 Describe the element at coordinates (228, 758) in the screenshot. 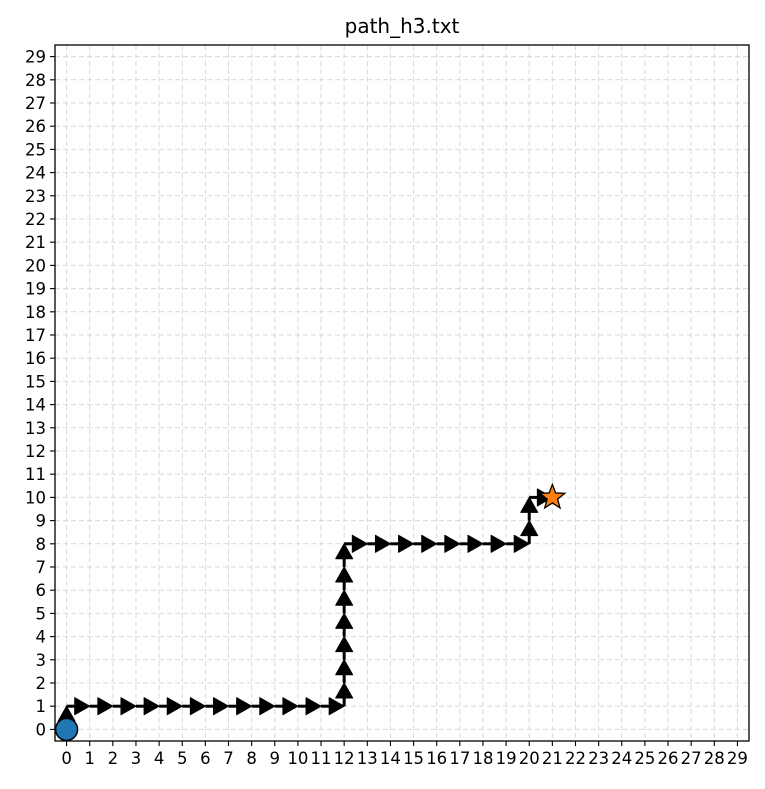

I see `x-tick-label: 7` at that location.